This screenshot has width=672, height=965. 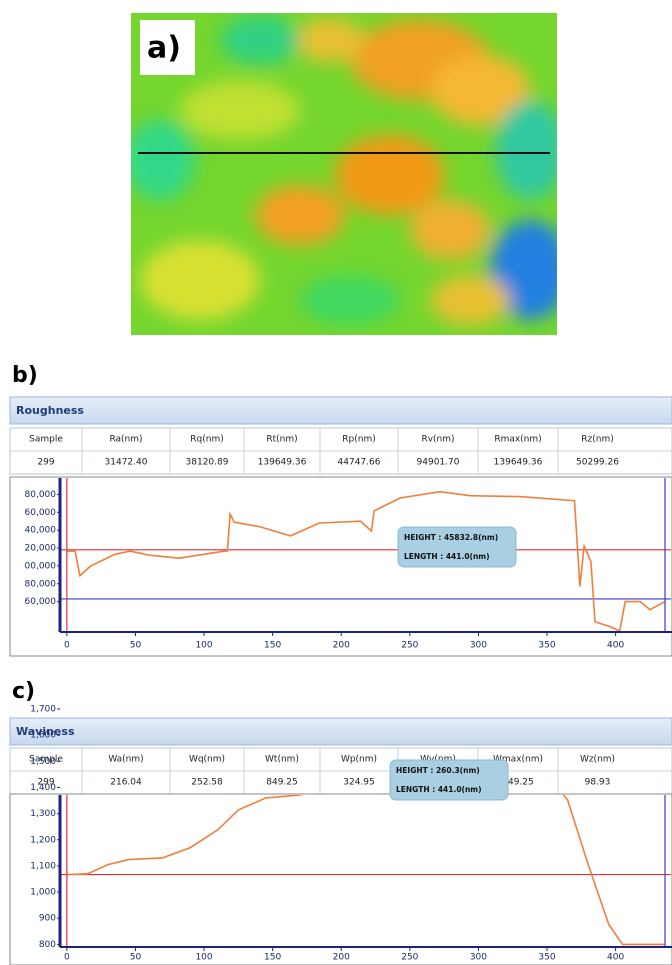 I want to click on y-tick-label: 1,400, so click(x=43, y=788).